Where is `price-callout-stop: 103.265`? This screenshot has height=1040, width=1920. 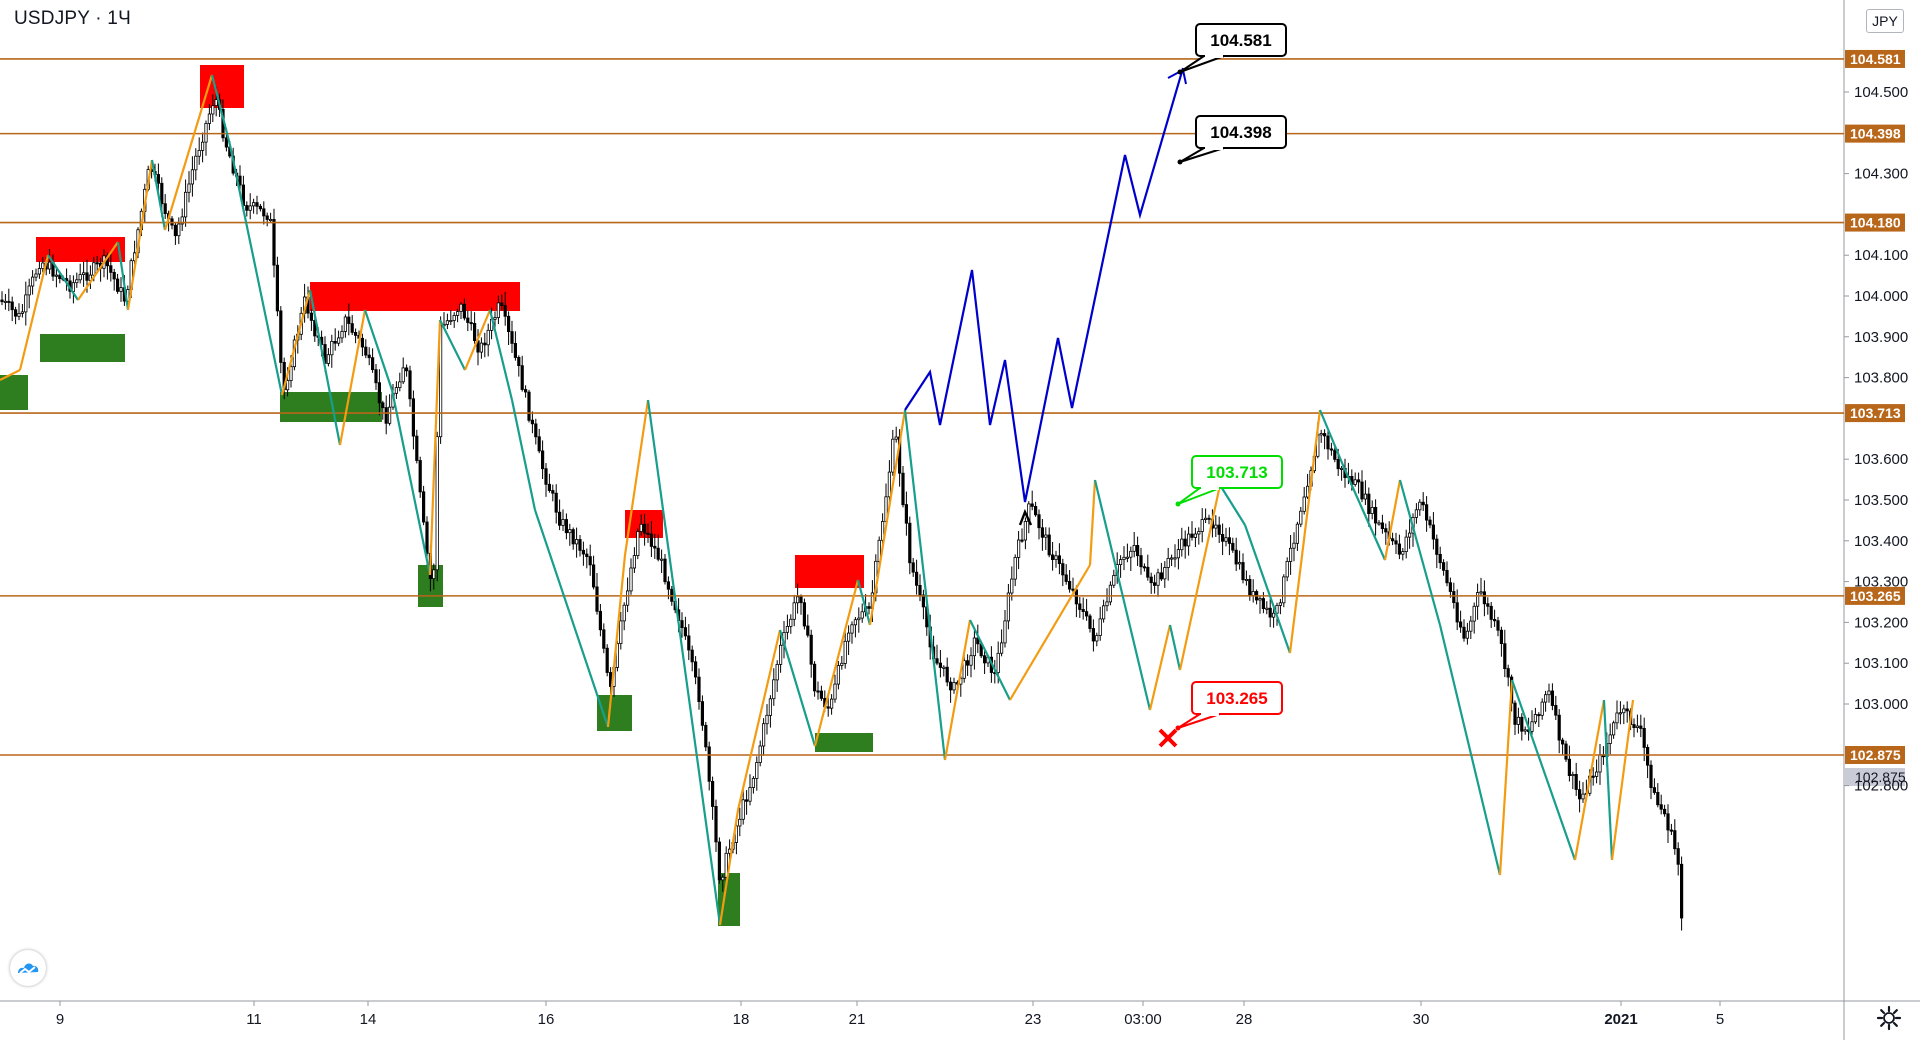
price-callout-stop: 103.265 is located at coordinates (1229, 706).